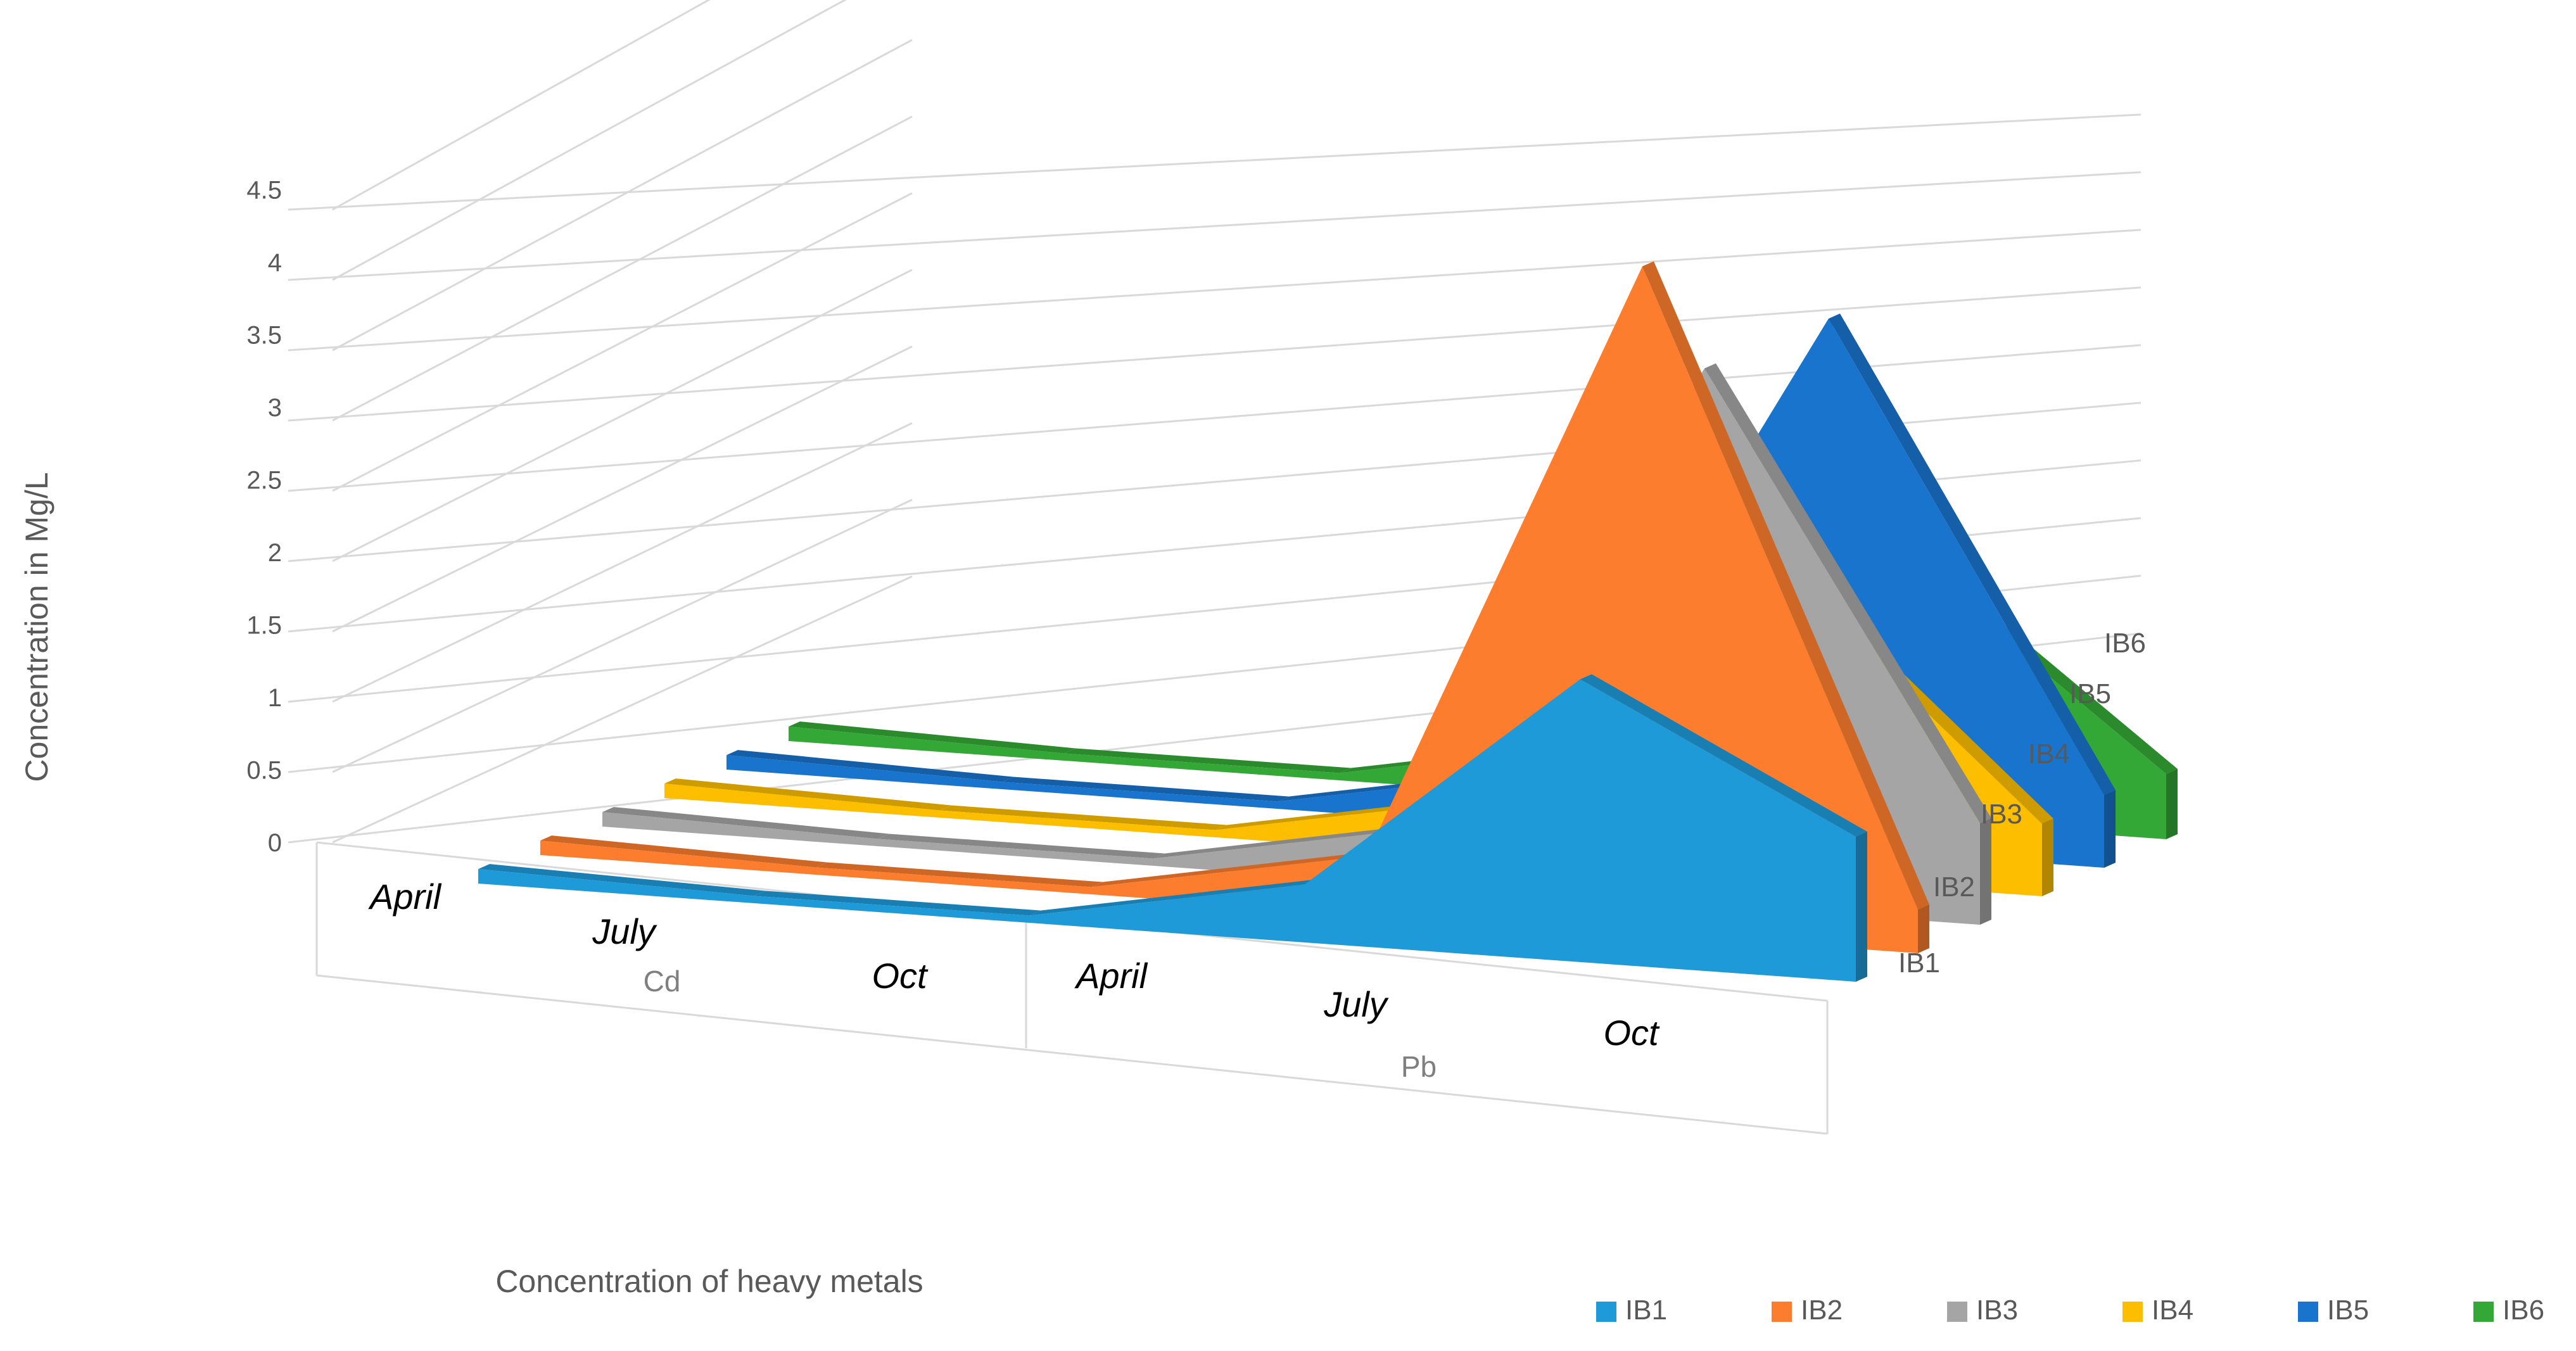  I want to click on series-axis-label: IB2, so click(1954, 887).